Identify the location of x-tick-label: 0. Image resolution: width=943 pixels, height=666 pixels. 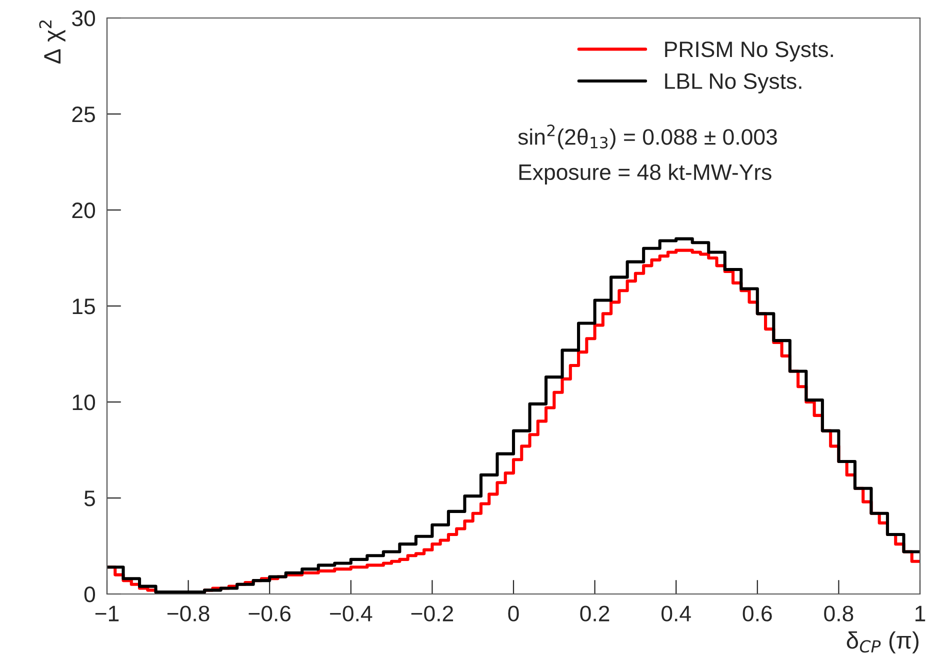
(513, 614).